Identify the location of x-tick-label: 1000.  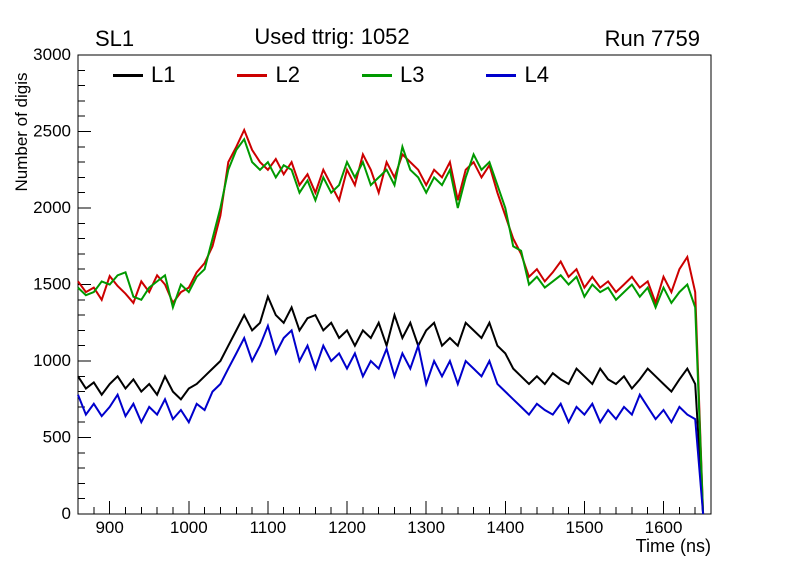
(189, 527).